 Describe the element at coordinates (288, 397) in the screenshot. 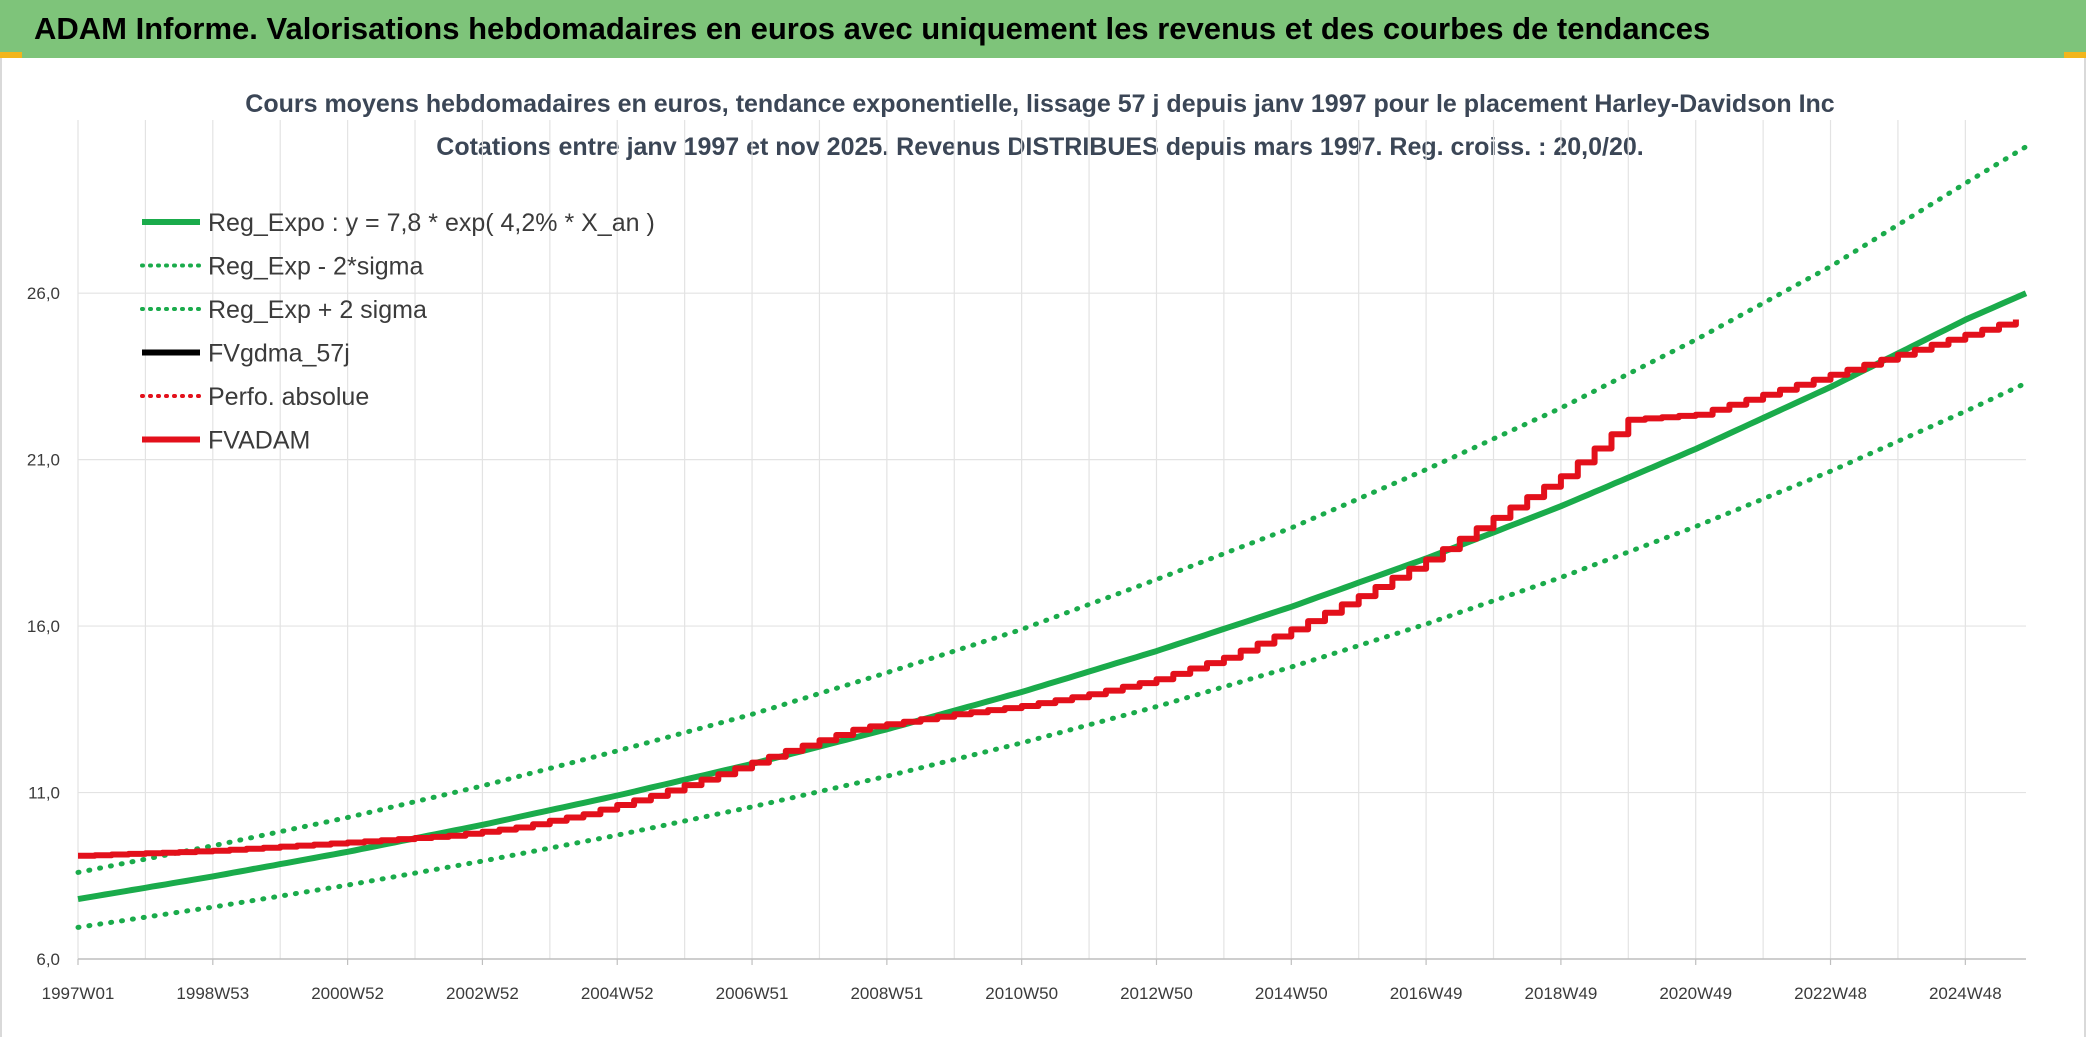

I see `legend-label: Perfo. absolue` at that location.